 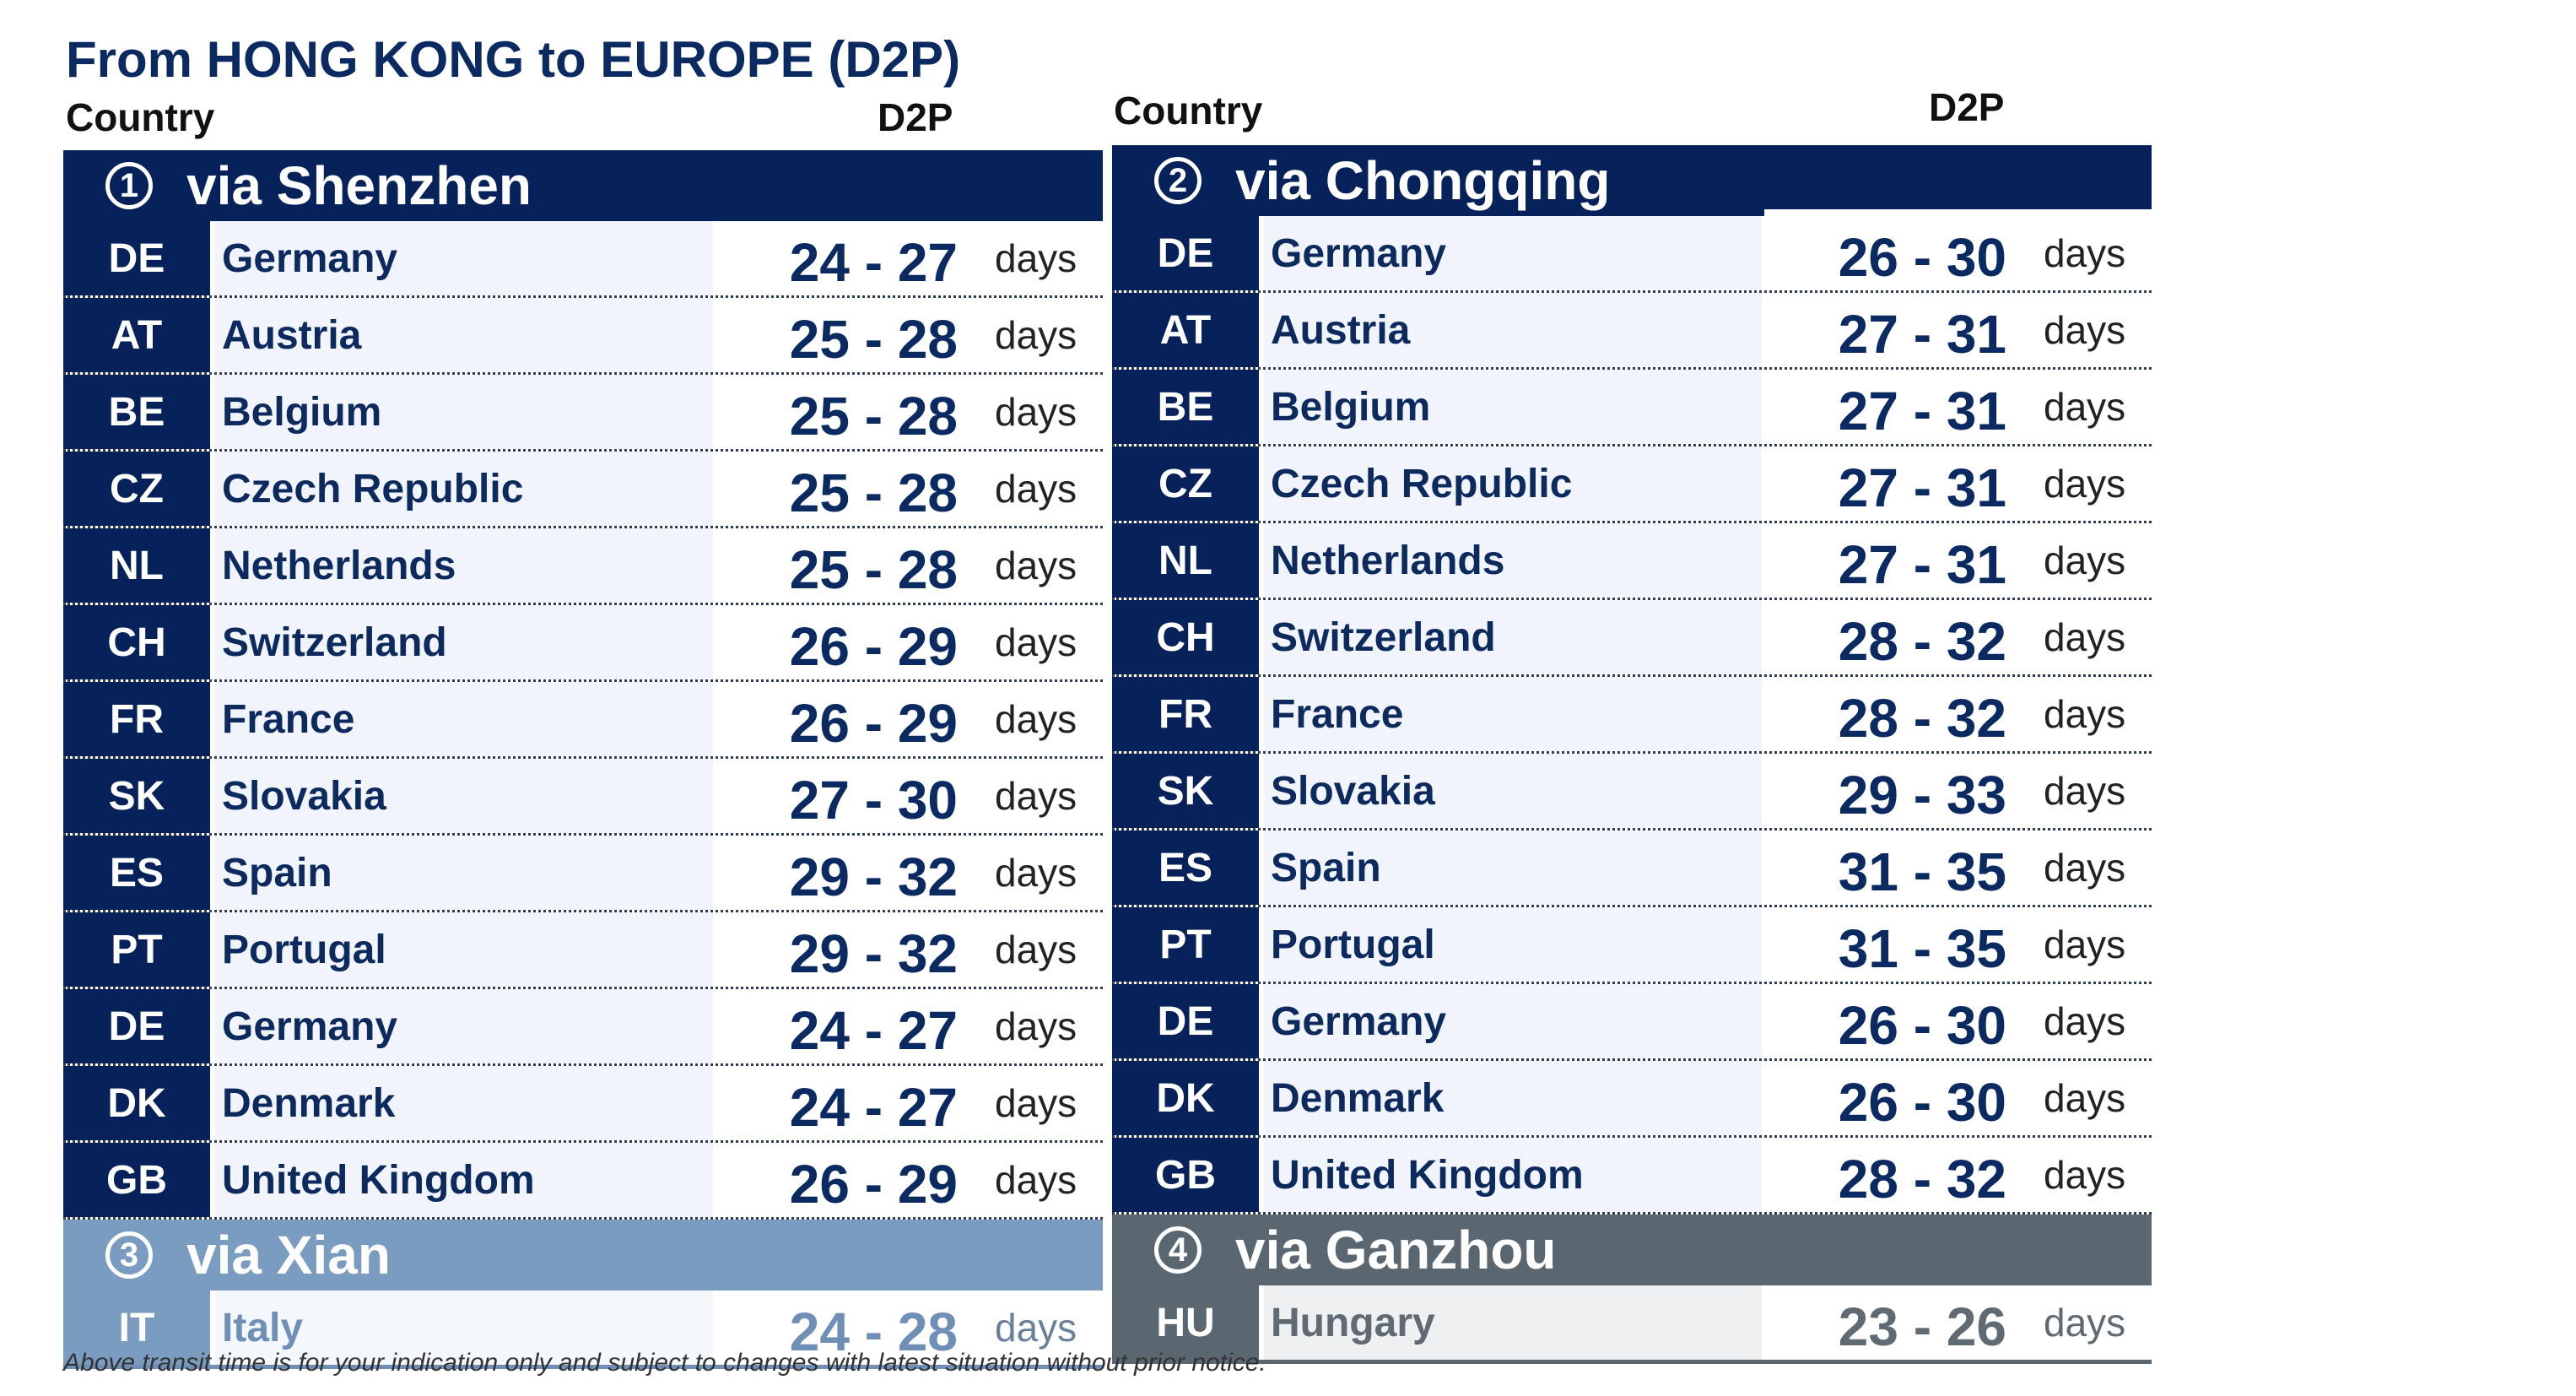 I want to click on table-row: GB United Kingdom 26 - 29 days, so click(x=583, y=1181).